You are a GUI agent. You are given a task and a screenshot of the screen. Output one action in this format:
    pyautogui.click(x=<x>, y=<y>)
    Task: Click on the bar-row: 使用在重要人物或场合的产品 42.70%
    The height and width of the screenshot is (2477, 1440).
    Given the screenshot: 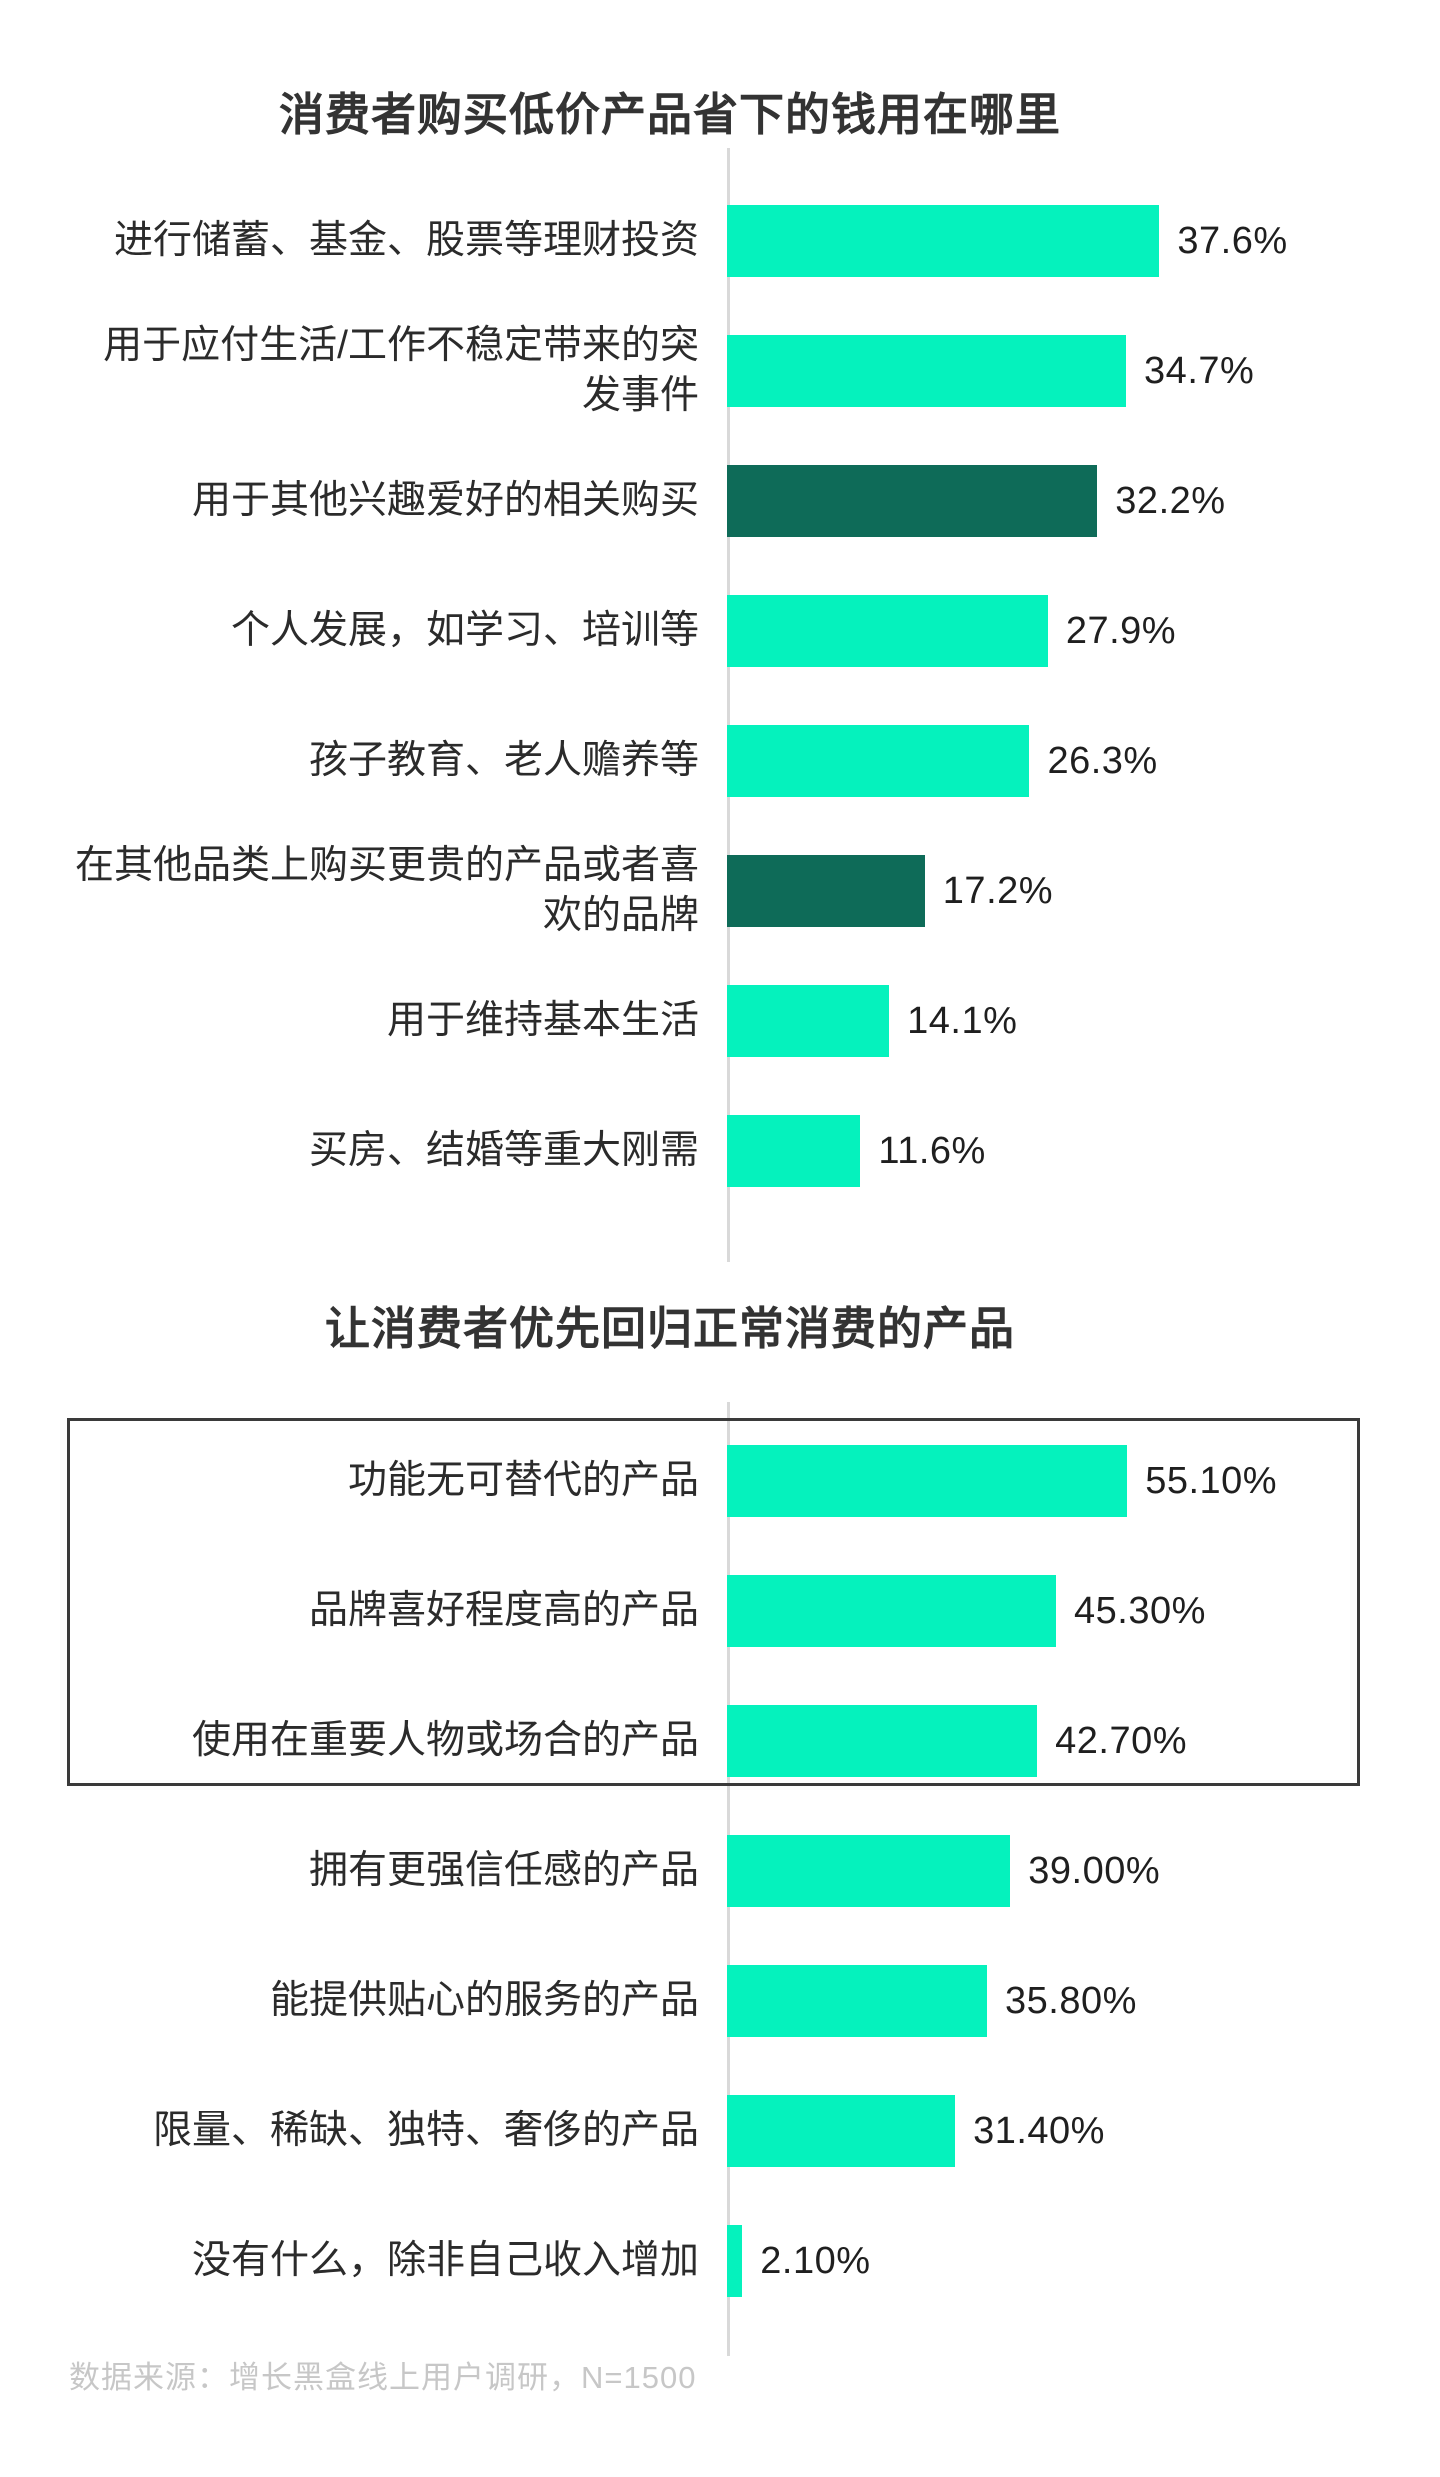 What is the action you would take?
    pyautogui.click(x=727, y=1741)
    